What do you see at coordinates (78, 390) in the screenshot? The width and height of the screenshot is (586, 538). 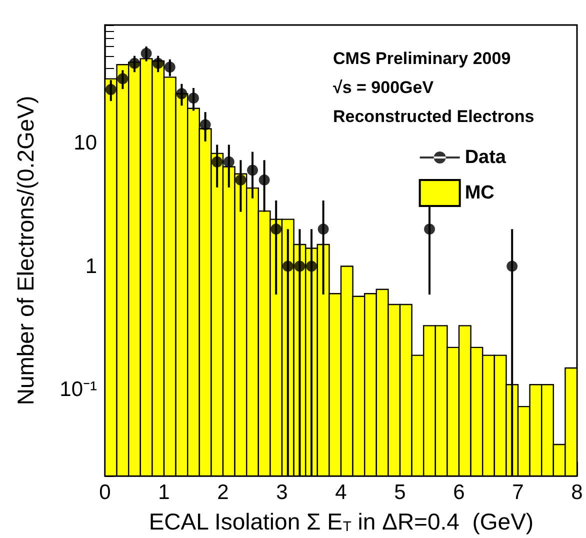 I see `y-tick-label: 10⁻¹` at bounding box center [78, 390].